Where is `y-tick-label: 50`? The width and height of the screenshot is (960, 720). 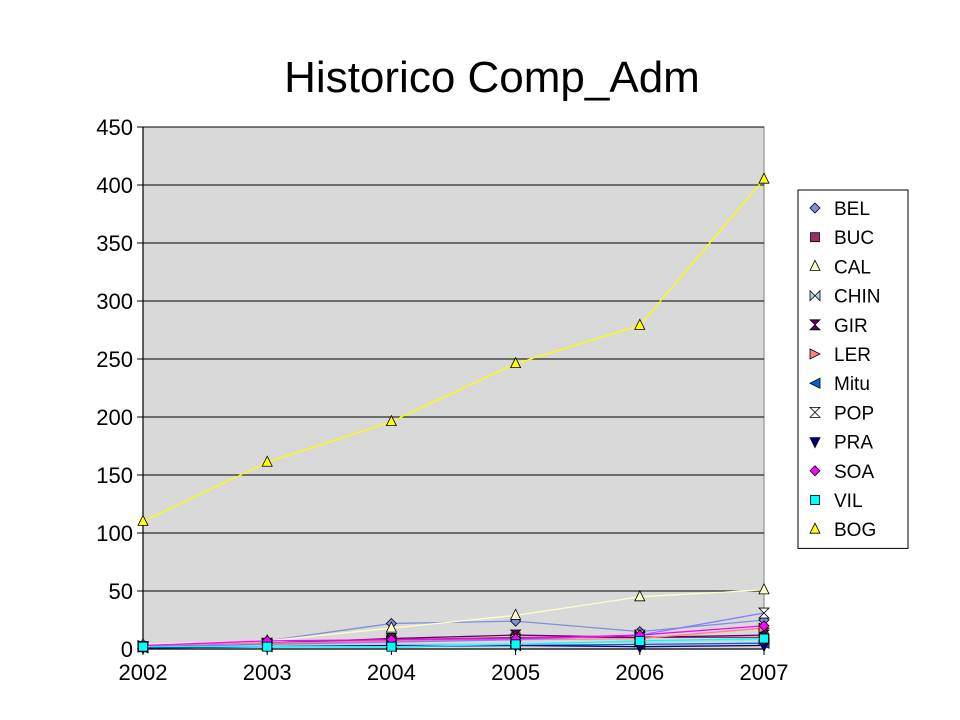
y-tick-label: 50 is located at coordinates (121, 591).